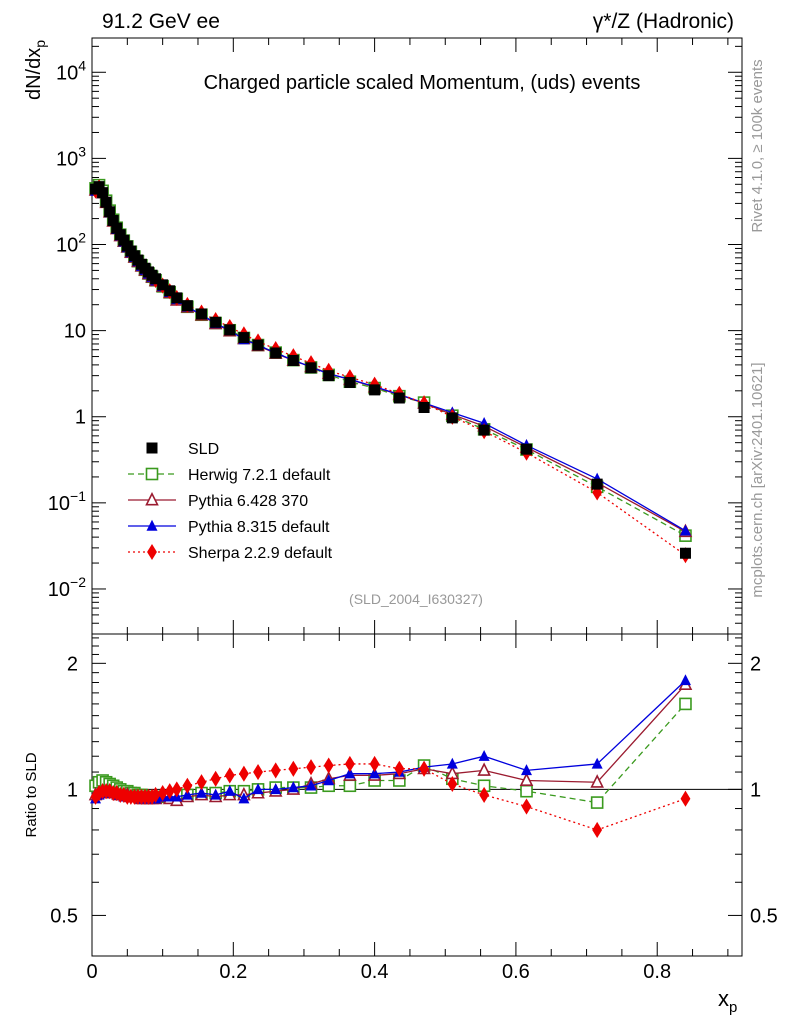 This screenshot has width=786, height=1024. I want to click on ratio-tick-label-right: 0.5, so click(764, 916).